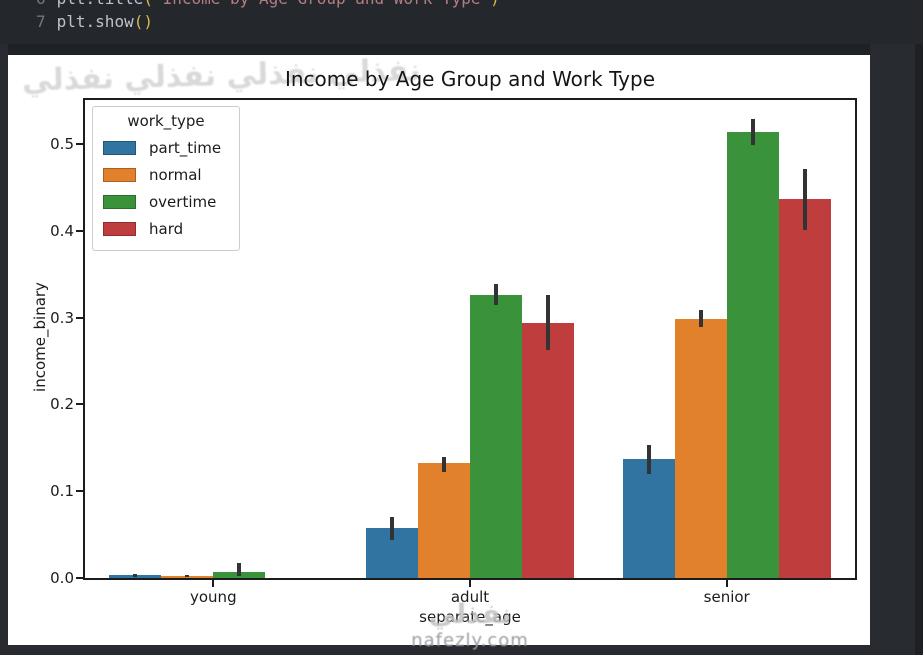 This screenshot has height=655, width=923. Describe the element at coordinates (119, 174) in the screenshot. I see `legend-swatch-normal` at that location.